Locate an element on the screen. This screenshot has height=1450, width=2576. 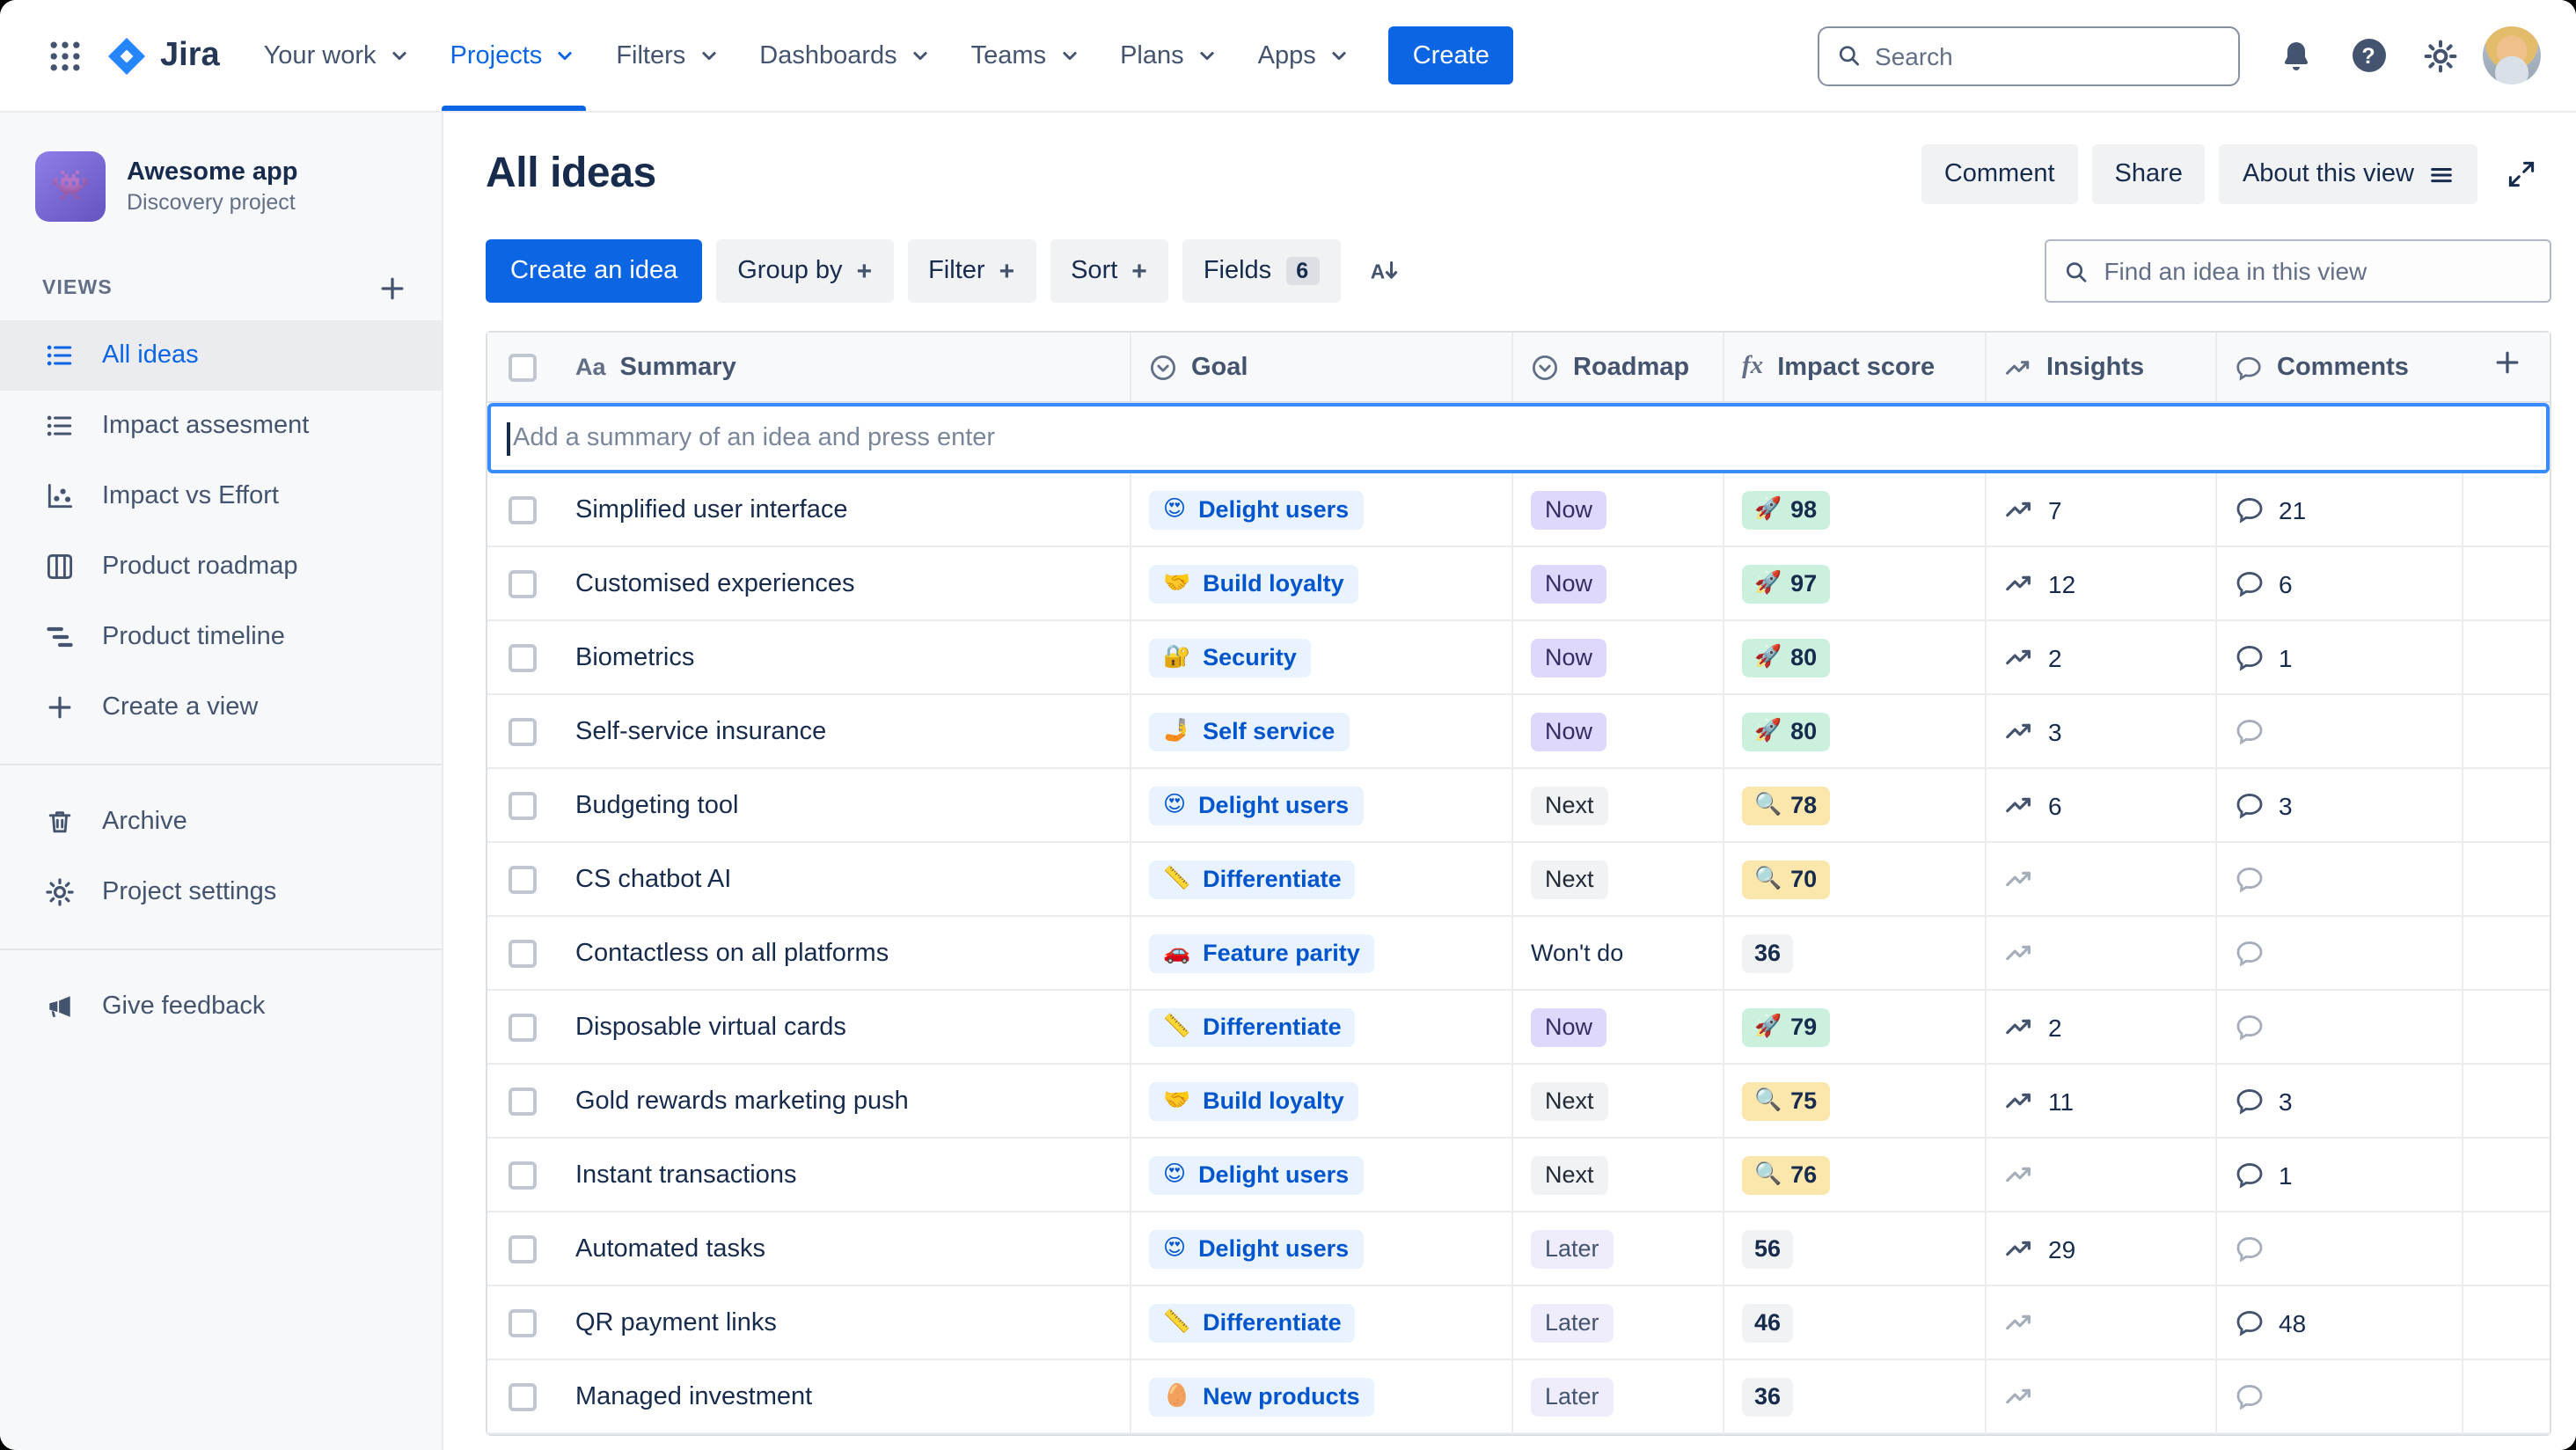
sort-button: Sort is located at coordinates (1109, 271).